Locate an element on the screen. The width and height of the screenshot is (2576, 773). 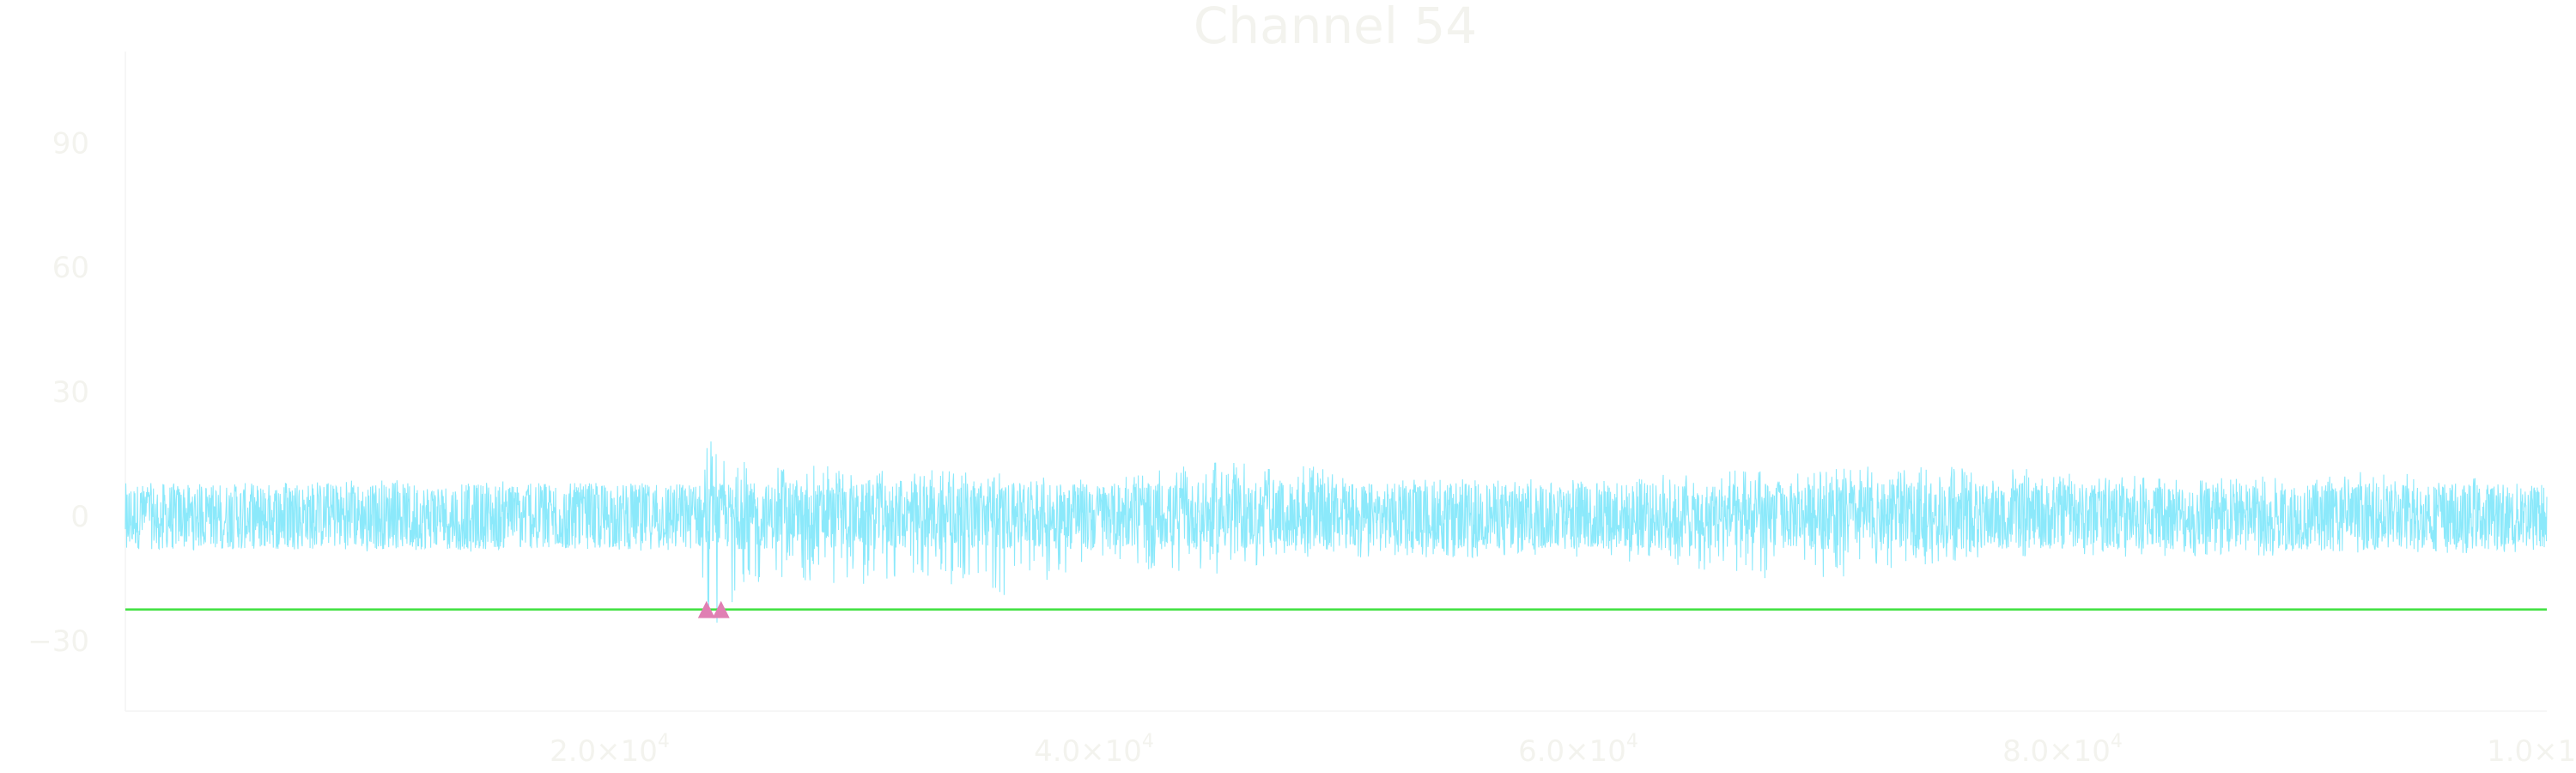
x-tick-label: 1.0×10⁵ is located at coordinates (2531, 750).